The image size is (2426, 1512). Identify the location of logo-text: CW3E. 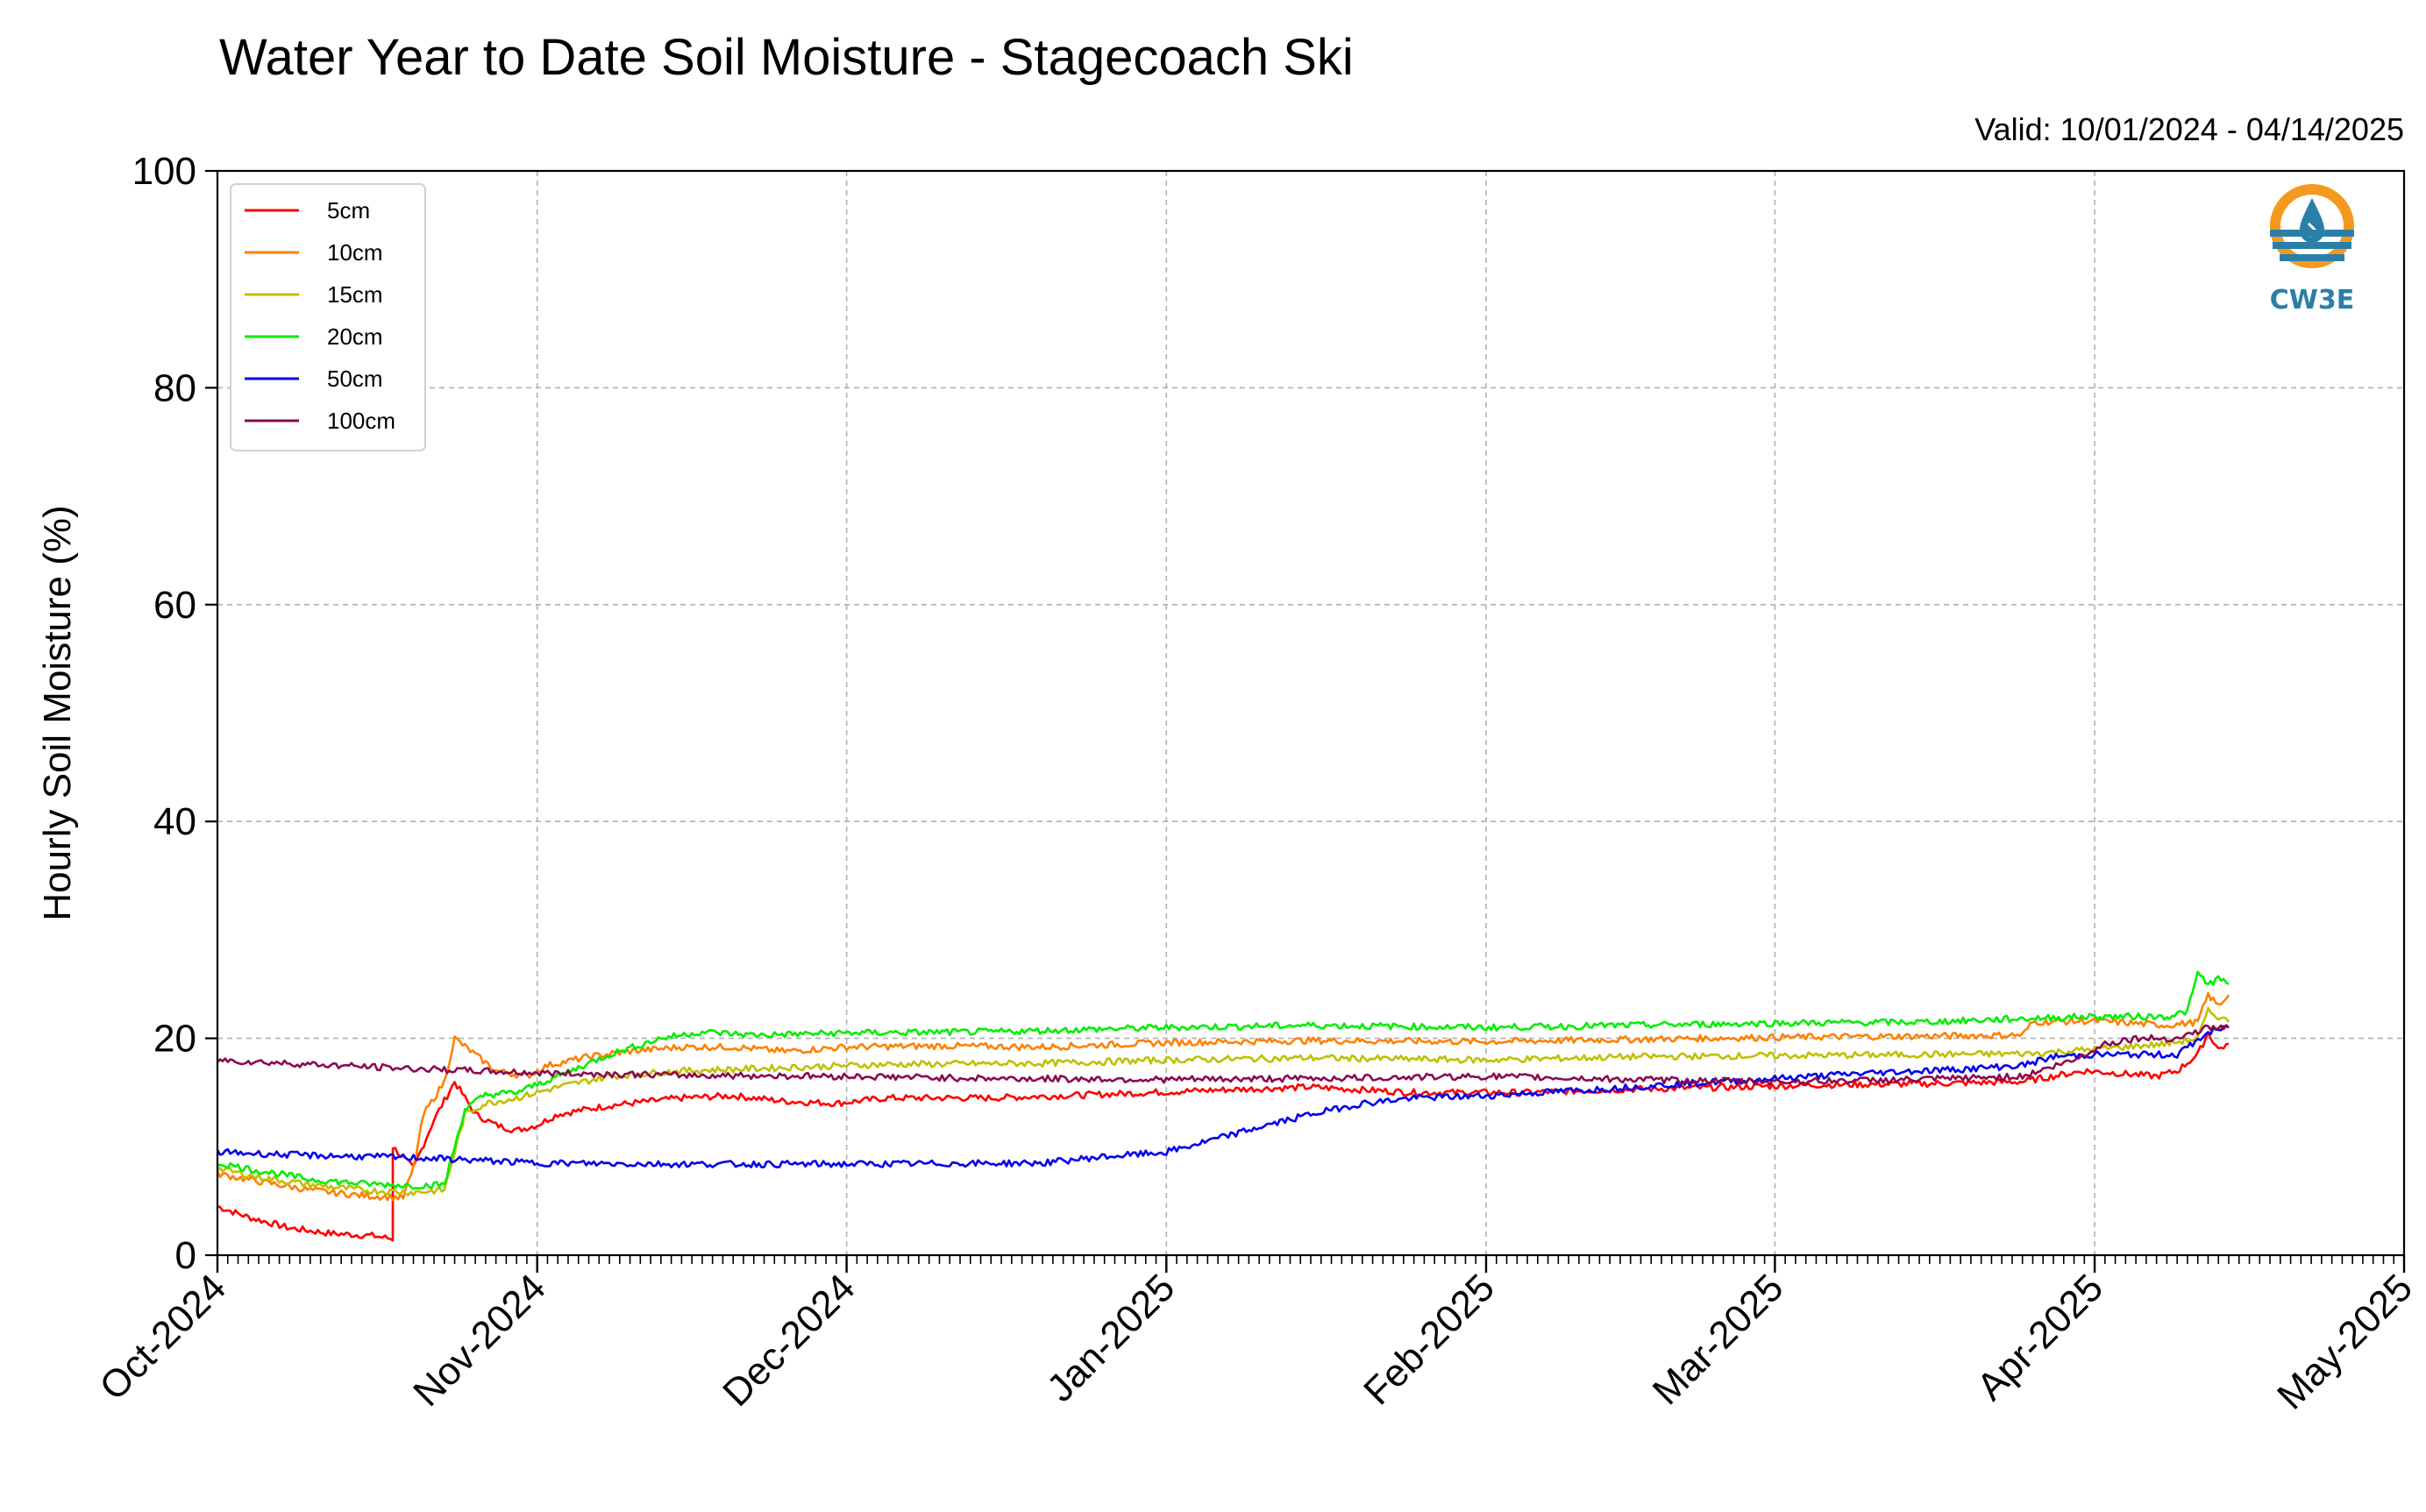
(2312, 300).